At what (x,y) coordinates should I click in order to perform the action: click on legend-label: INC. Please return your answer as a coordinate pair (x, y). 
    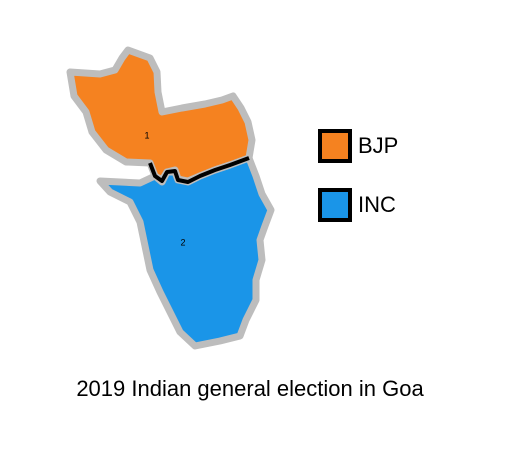
    Looking at the image, I should click on (377, 204).